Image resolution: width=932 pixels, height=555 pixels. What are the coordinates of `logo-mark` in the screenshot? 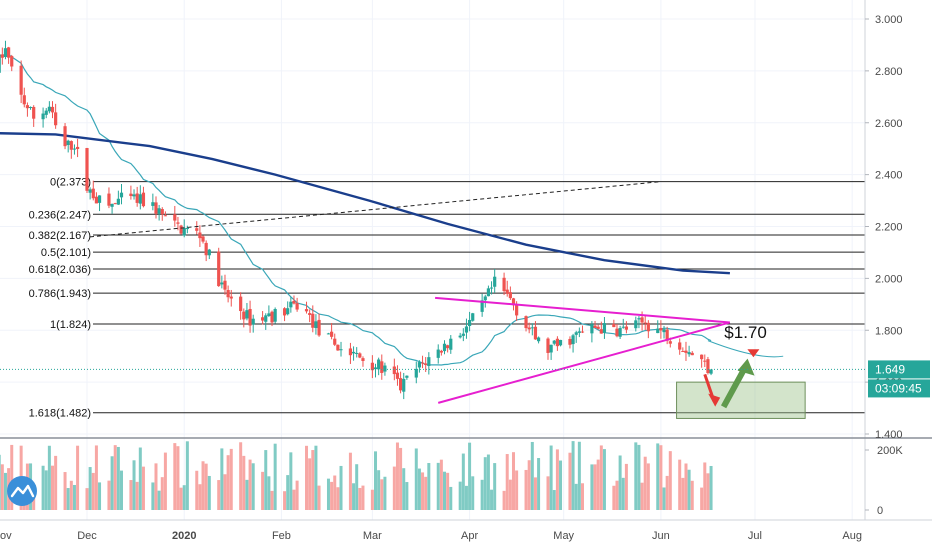 It's located at (22, 491).